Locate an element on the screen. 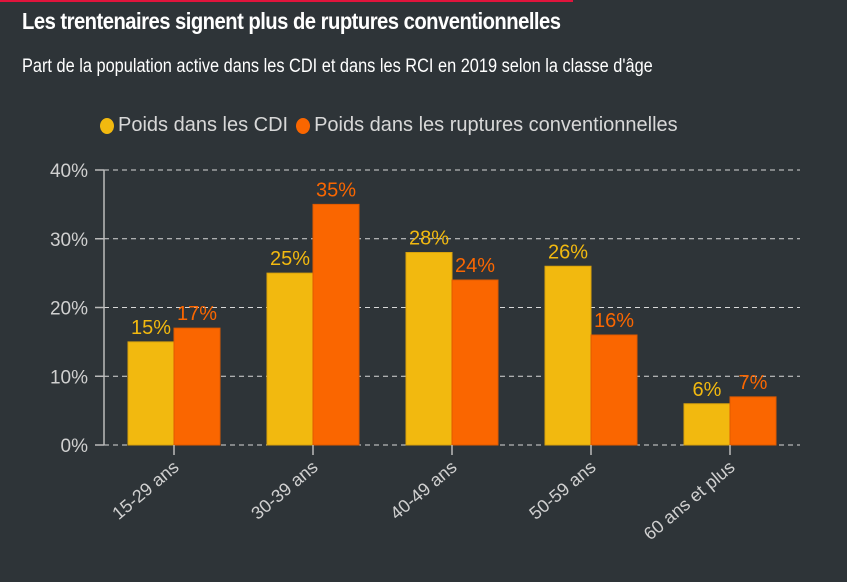 This screenshot has height=582, width=847. x-tick-label: 40-49 ans is located at coordinates (423, 490).